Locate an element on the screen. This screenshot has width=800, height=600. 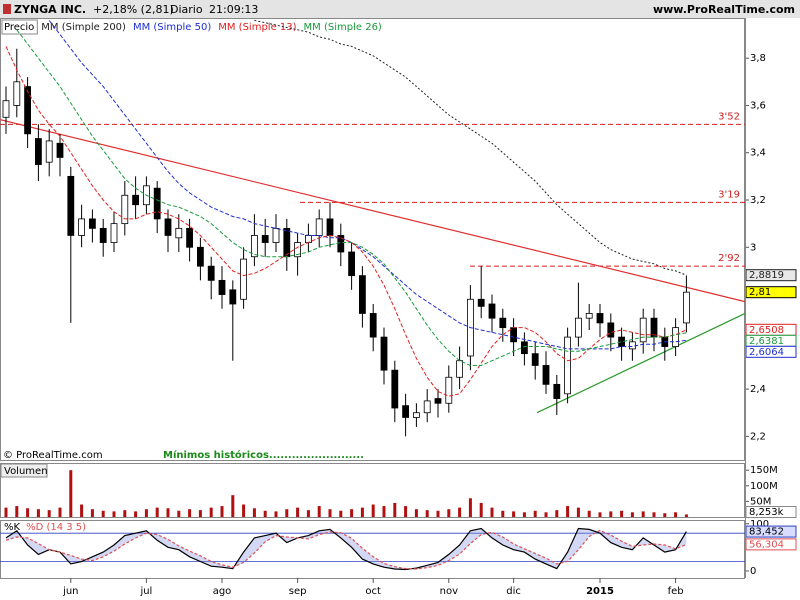
legend-box is located at coordinates (19, 27).